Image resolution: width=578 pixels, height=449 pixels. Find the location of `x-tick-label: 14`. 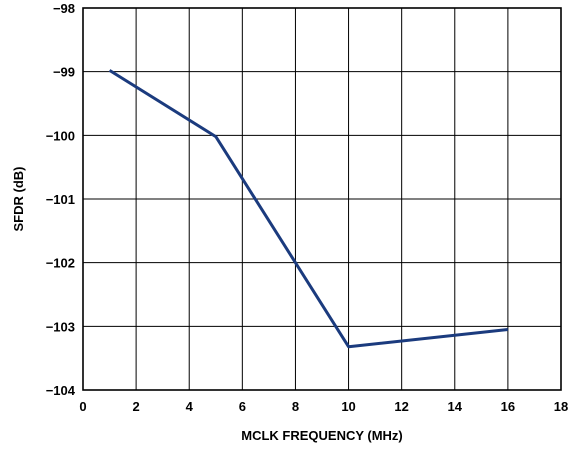

x-tick-label: 14 is located at coordinates (455, 406).